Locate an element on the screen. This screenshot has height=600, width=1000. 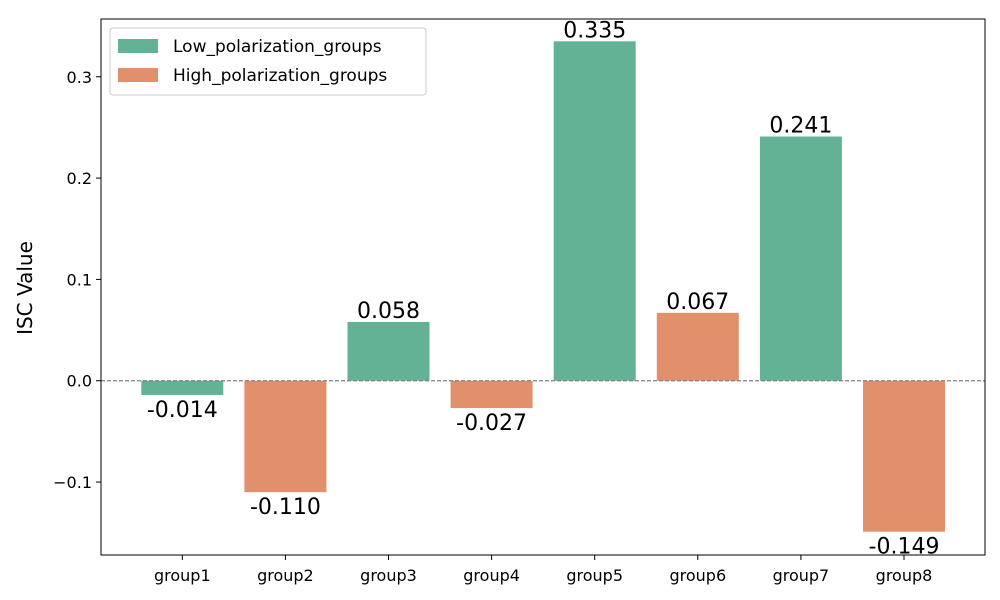
bar-group6 is located at coordinates (697, 346).